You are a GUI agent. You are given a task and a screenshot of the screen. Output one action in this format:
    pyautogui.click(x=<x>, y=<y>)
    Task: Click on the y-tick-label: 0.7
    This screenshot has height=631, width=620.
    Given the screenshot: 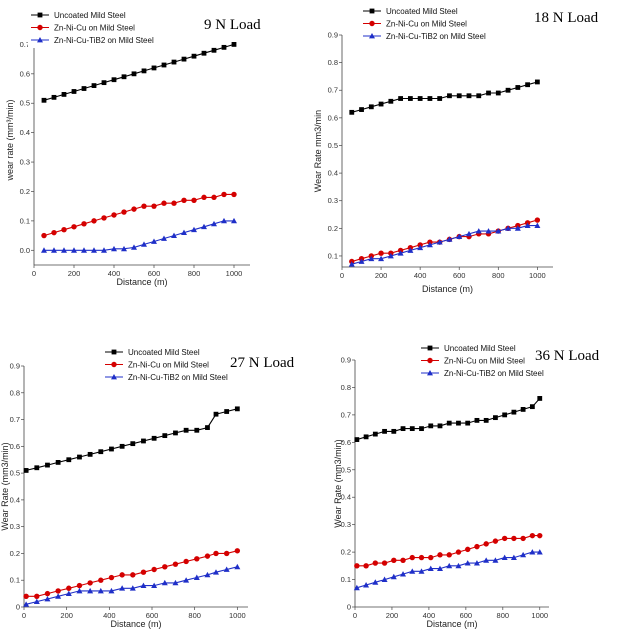 What is the action you would take?
    pyautogui.click(x=333, y=90)
    